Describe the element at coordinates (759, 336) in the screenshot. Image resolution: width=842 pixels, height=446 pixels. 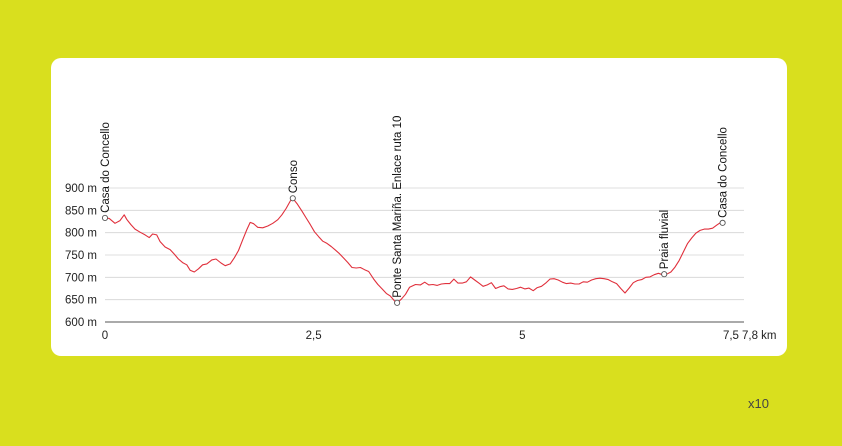
I see `x-tick-label: 7,8 km` at that location.